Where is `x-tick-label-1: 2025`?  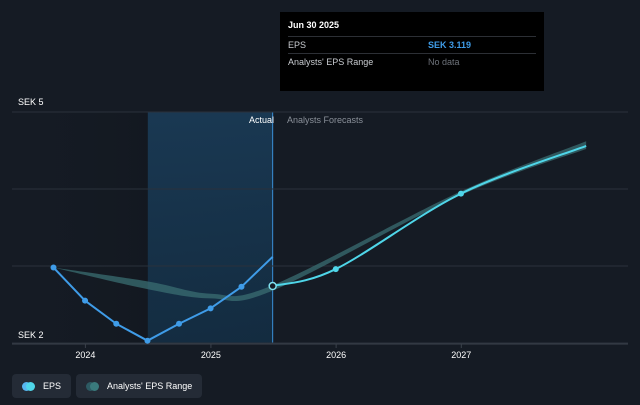 x-tick-label-1: 2025 is located at coordinates (211, 355).